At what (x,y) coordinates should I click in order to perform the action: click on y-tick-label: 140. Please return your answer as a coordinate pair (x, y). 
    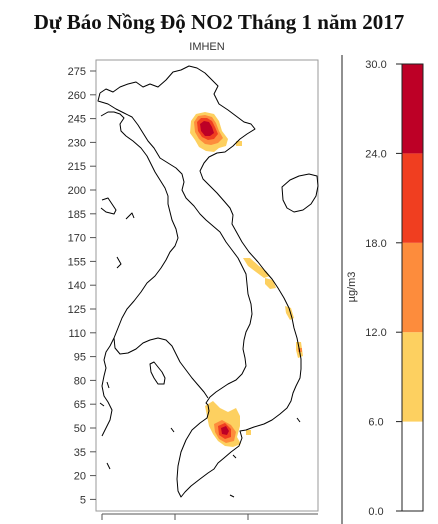
    Looking at the image, I should click on (77, 286).